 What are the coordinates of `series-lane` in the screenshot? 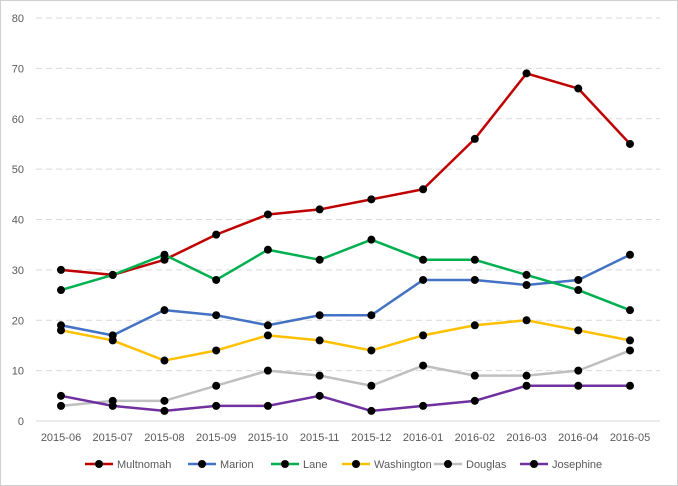 It's located at (345, 275).